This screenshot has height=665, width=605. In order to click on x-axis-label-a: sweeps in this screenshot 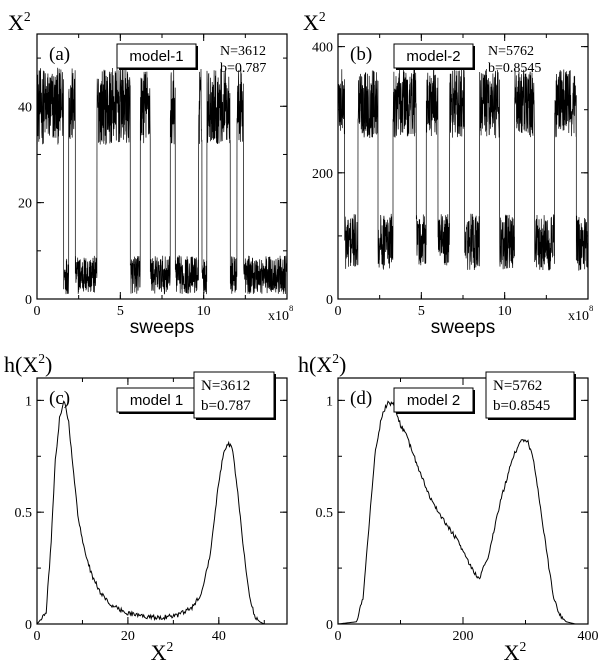, I will do `click(162, 327)`.